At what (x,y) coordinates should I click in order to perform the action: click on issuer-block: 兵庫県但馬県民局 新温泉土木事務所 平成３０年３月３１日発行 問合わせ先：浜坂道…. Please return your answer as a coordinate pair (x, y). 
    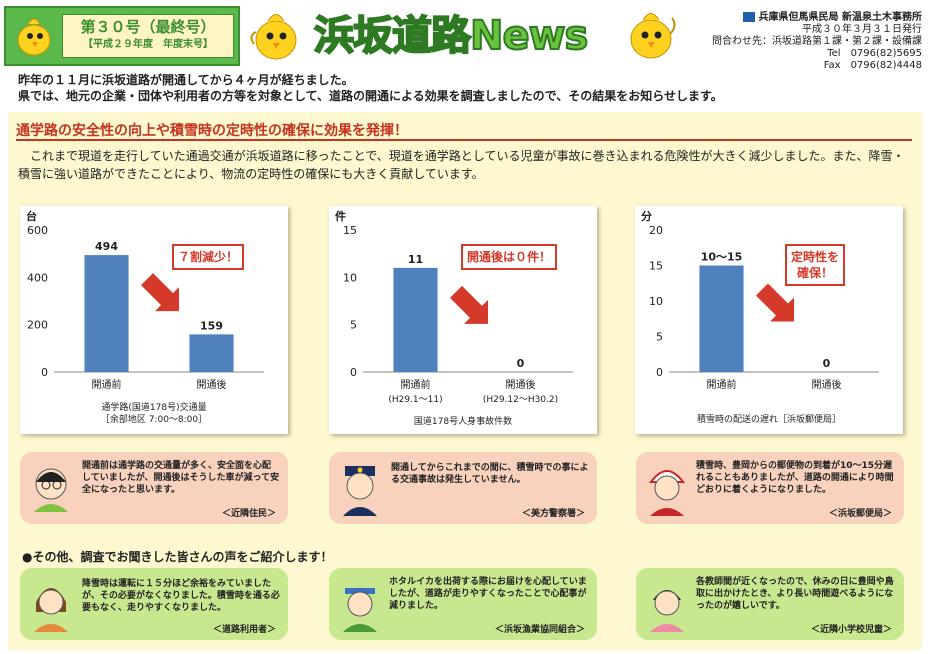
    Looking at the image, I should click on (811, 42).